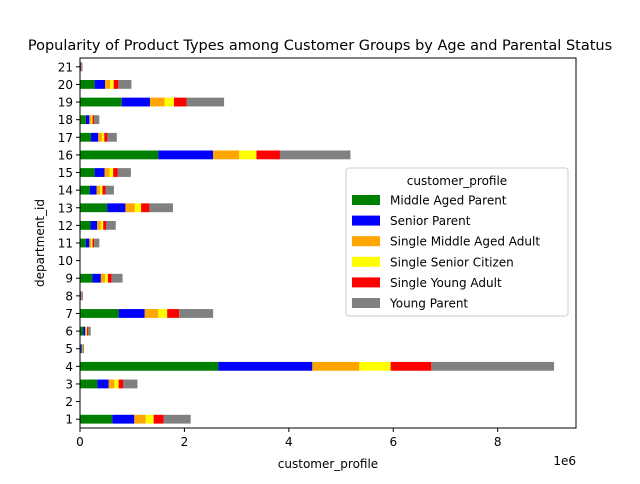 The height and width of the screenshot is (484, 640). What do you see at coordinates (105, 137) in the screenshot?
I see `bar-segment-dept-17-single-young-adult` at bounding box center [105, 137].